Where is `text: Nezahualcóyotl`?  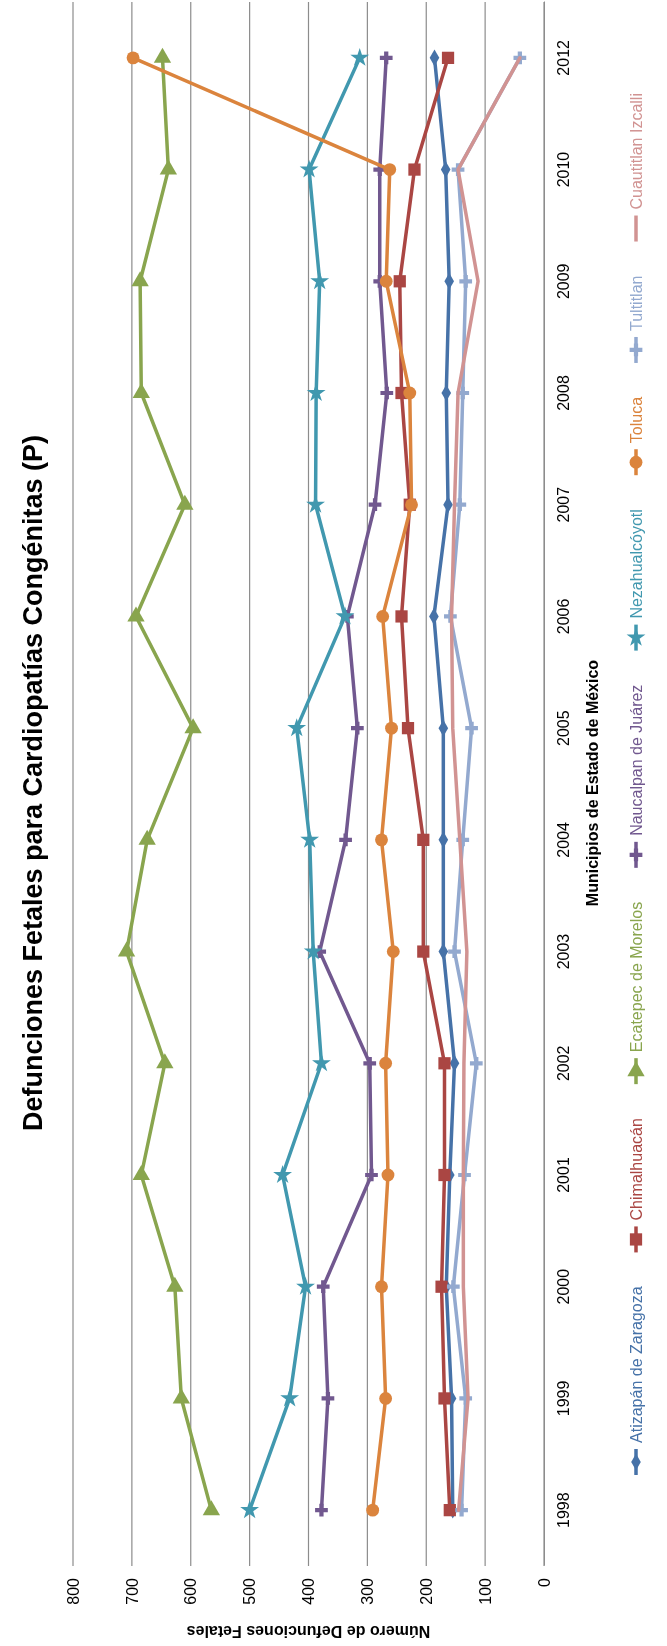 text: Nezahualcóyotl is located at coordinates (636, 564).